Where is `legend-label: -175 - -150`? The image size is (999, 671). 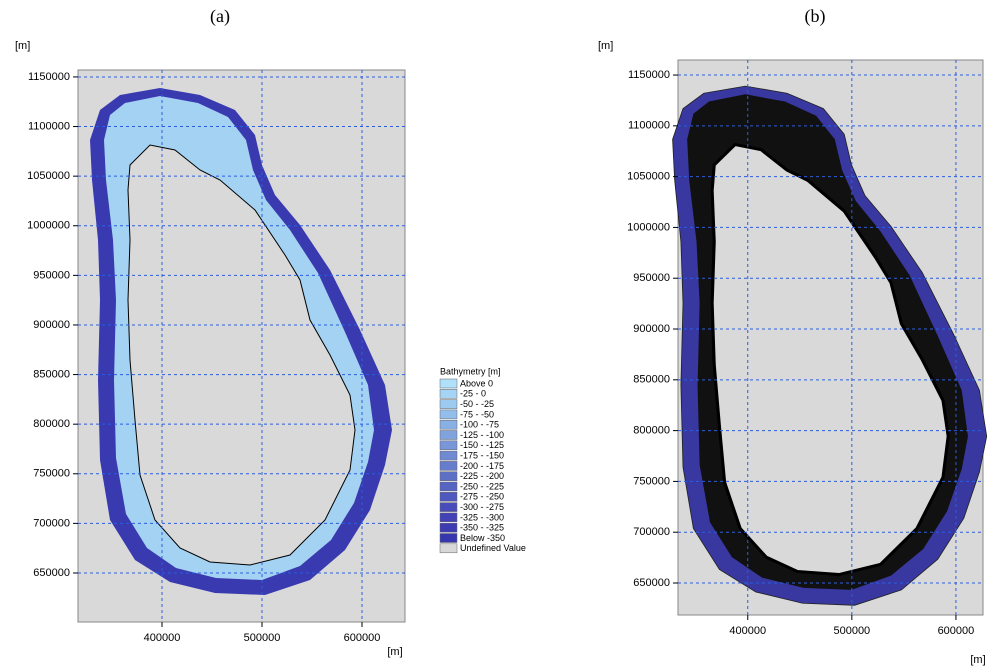
legend-label: -175 - -150 is located at coordinates (482, 455).